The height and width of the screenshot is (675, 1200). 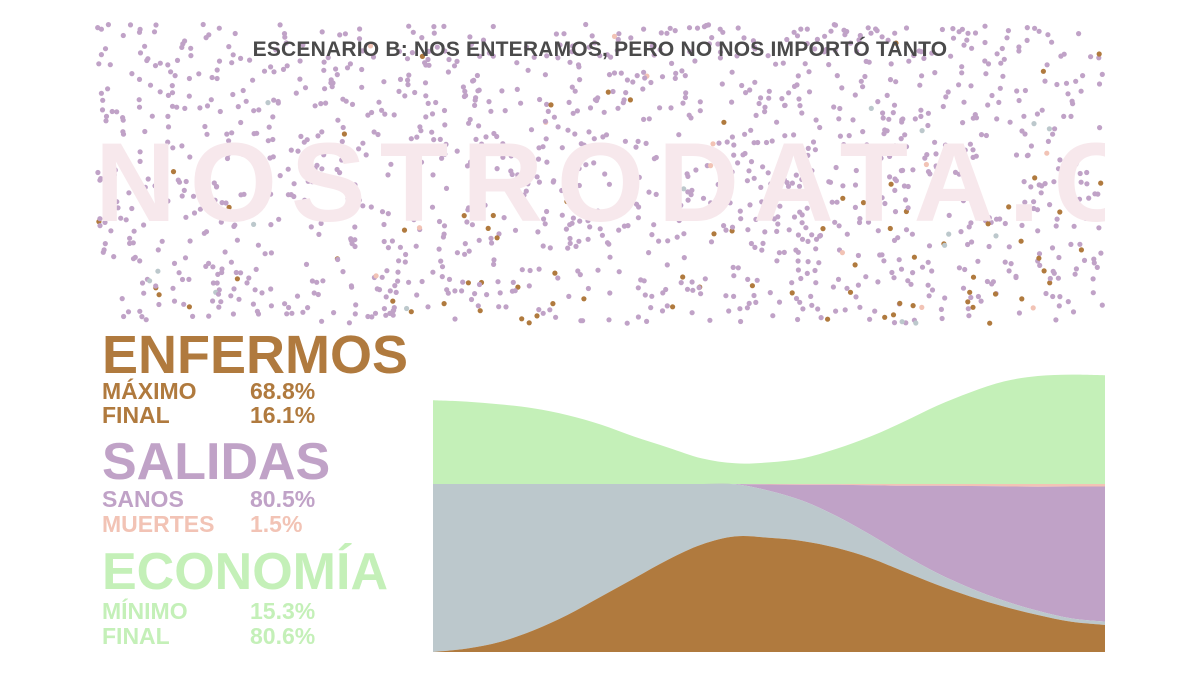 What do you see at coordinates (145, 611) in the screenshot?
I see `economia-minimo-label: MÍNIMO` at bounding box center [145, 611].